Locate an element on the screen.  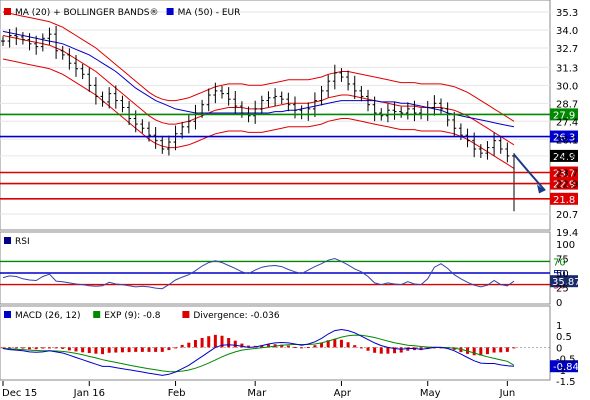
macd-tick-label: -1 is located at coordinates (561, 371).